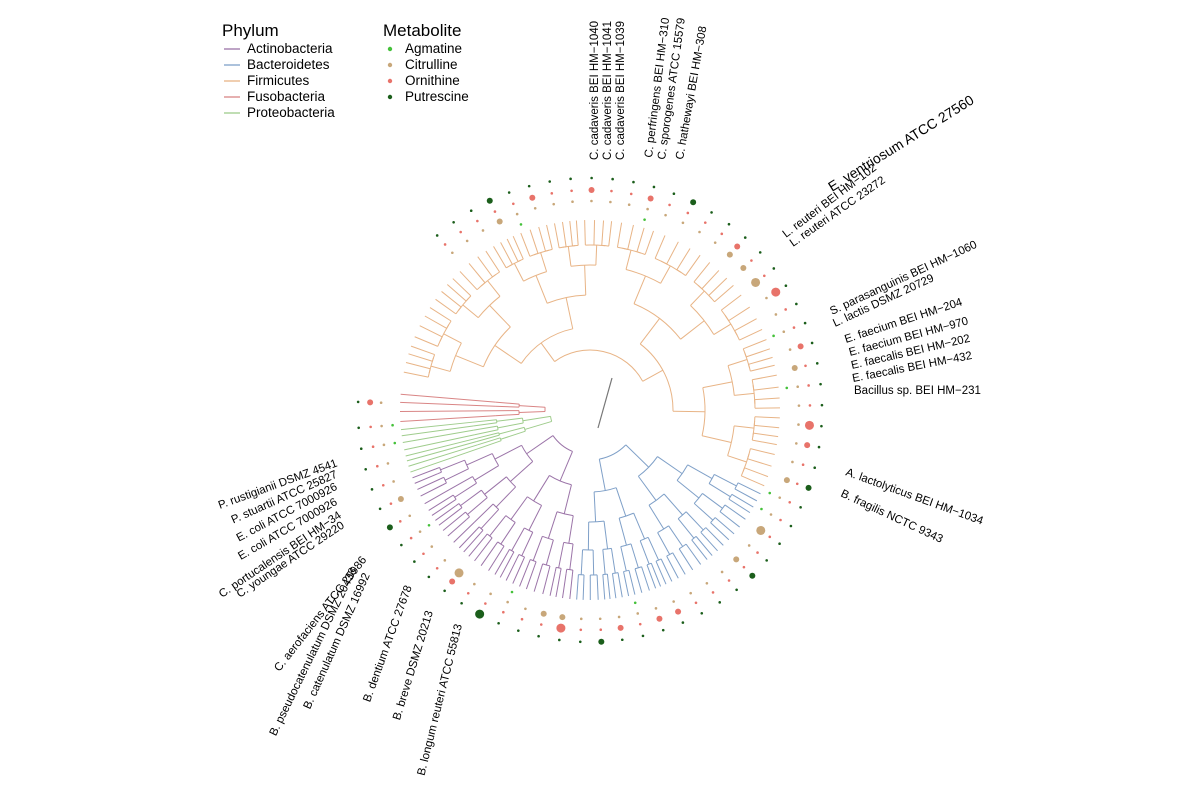 The width and height of the screenshot is (1200, 800). Describe the element at coordinates (390, 97) in the screenshot. I see `metabolite-swatch` at that location.